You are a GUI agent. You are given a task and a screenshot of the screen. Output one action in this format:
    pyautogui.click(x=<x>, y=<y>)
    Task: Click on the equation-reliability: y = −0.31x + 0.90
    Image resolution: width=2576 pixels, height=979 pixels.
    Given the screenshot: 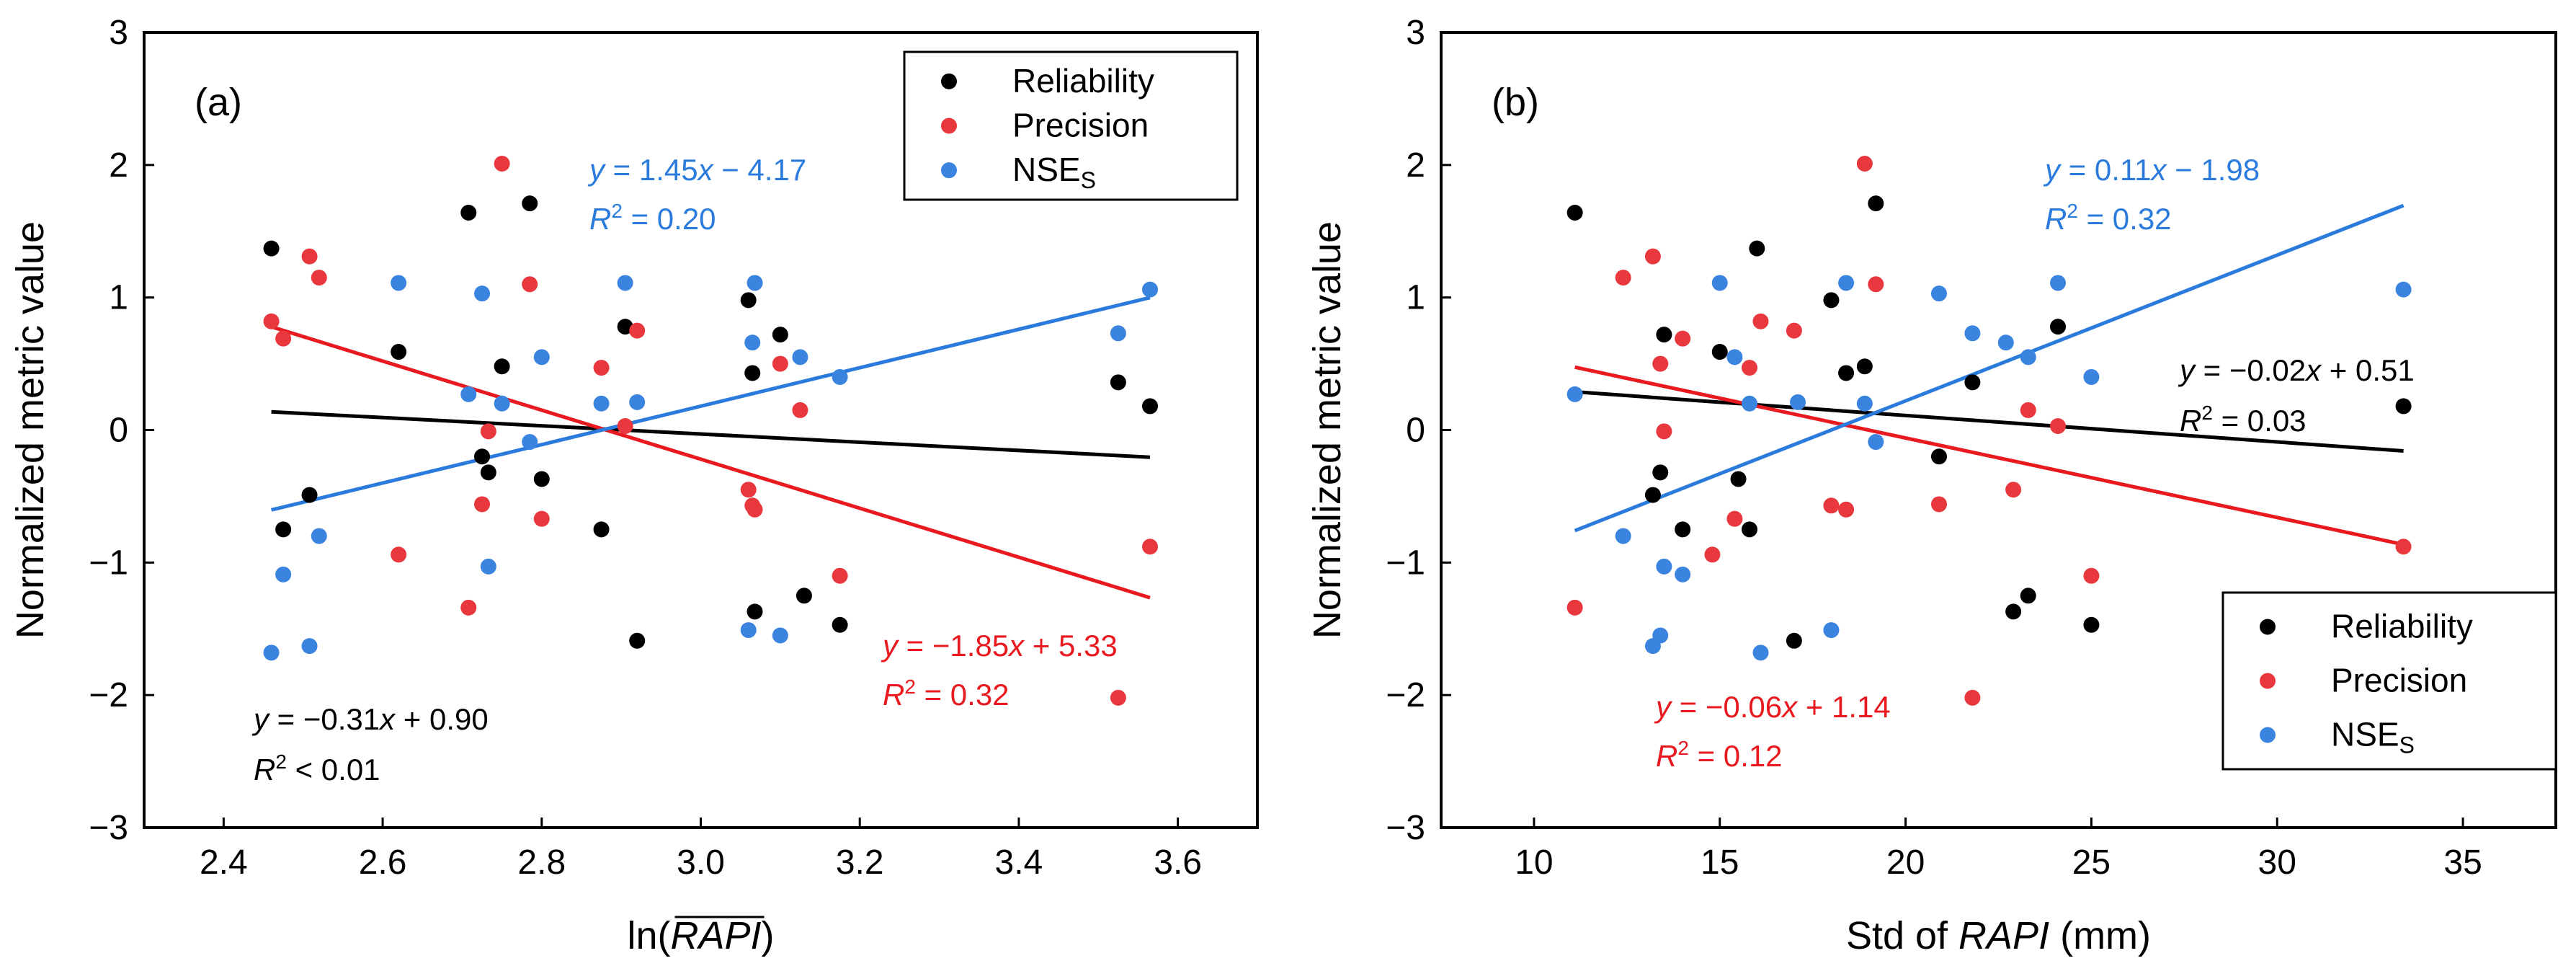 What is the action you would take?
    pyautogui.click(x=370, y=719)
    